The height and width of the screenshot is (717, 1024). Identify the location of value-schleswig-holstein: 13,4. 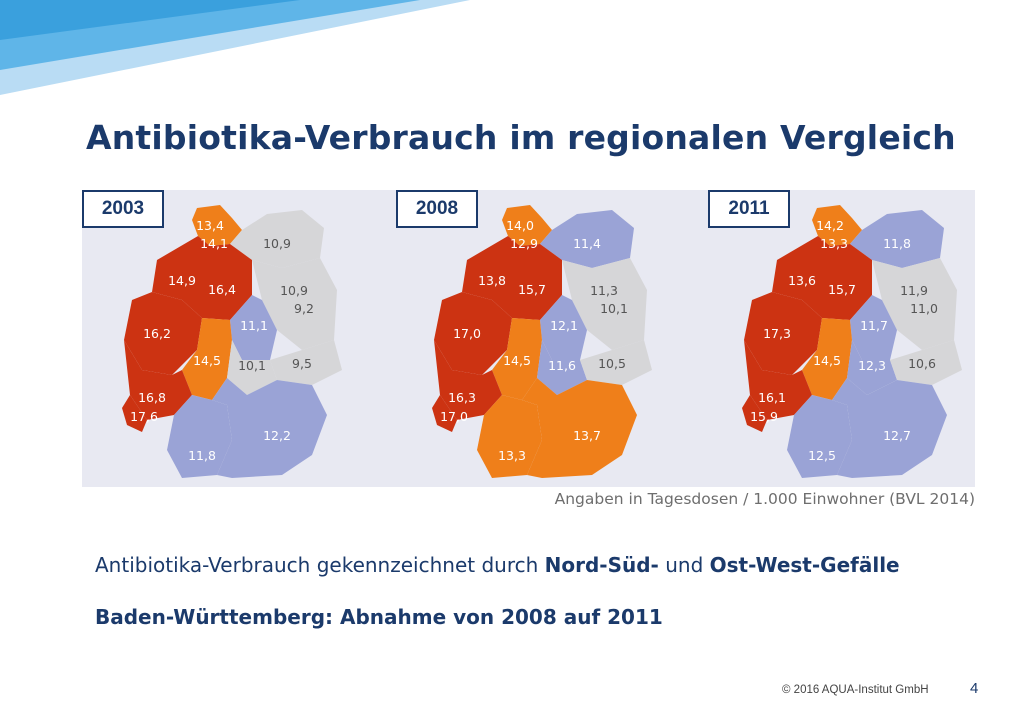
(210, 225).